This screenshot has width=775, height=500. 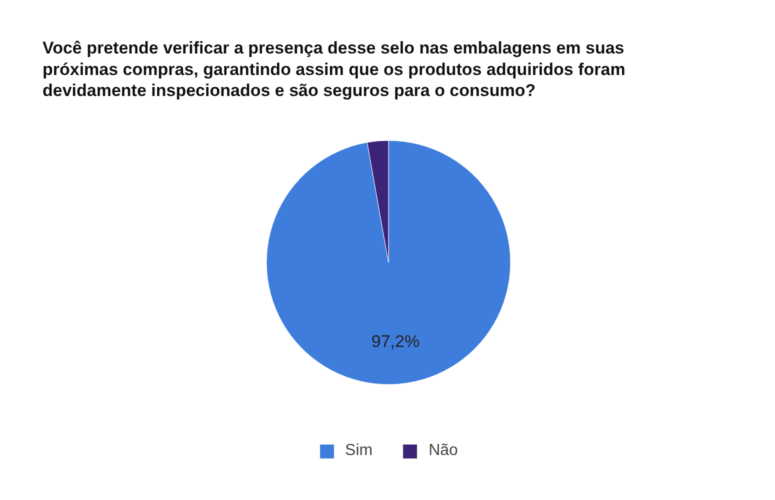 What do you see at coordinates (359, 451) in the screenshot?
I see `legend-label: Sim` at bounding box center [359, 451].